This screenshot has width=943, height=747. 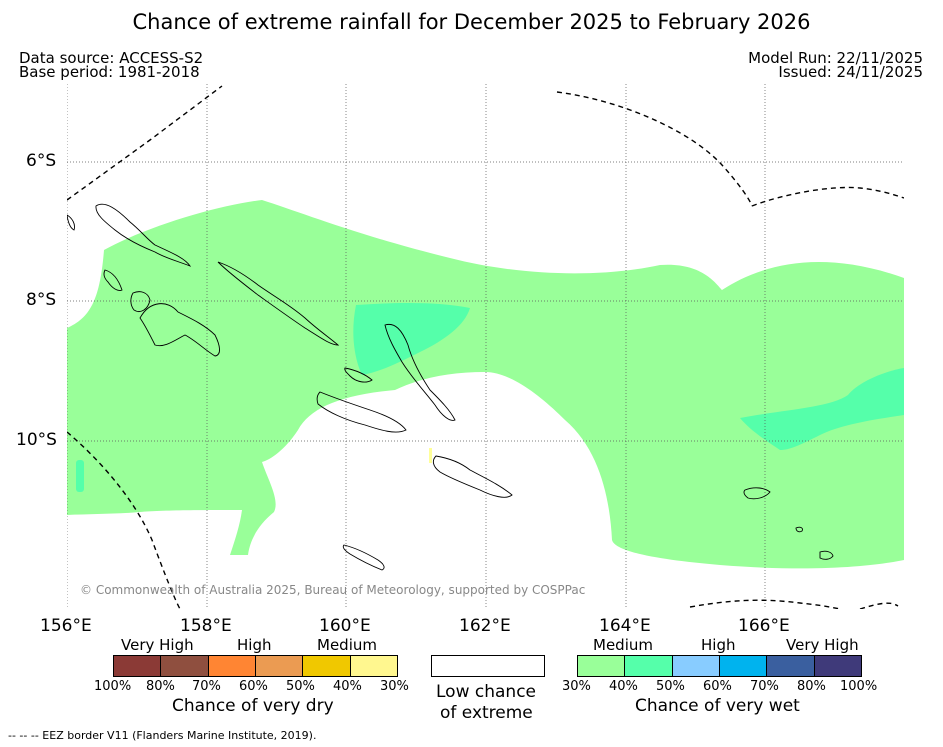 I want to click on wet-medium-high-region-east, so click(x=822, y=409).